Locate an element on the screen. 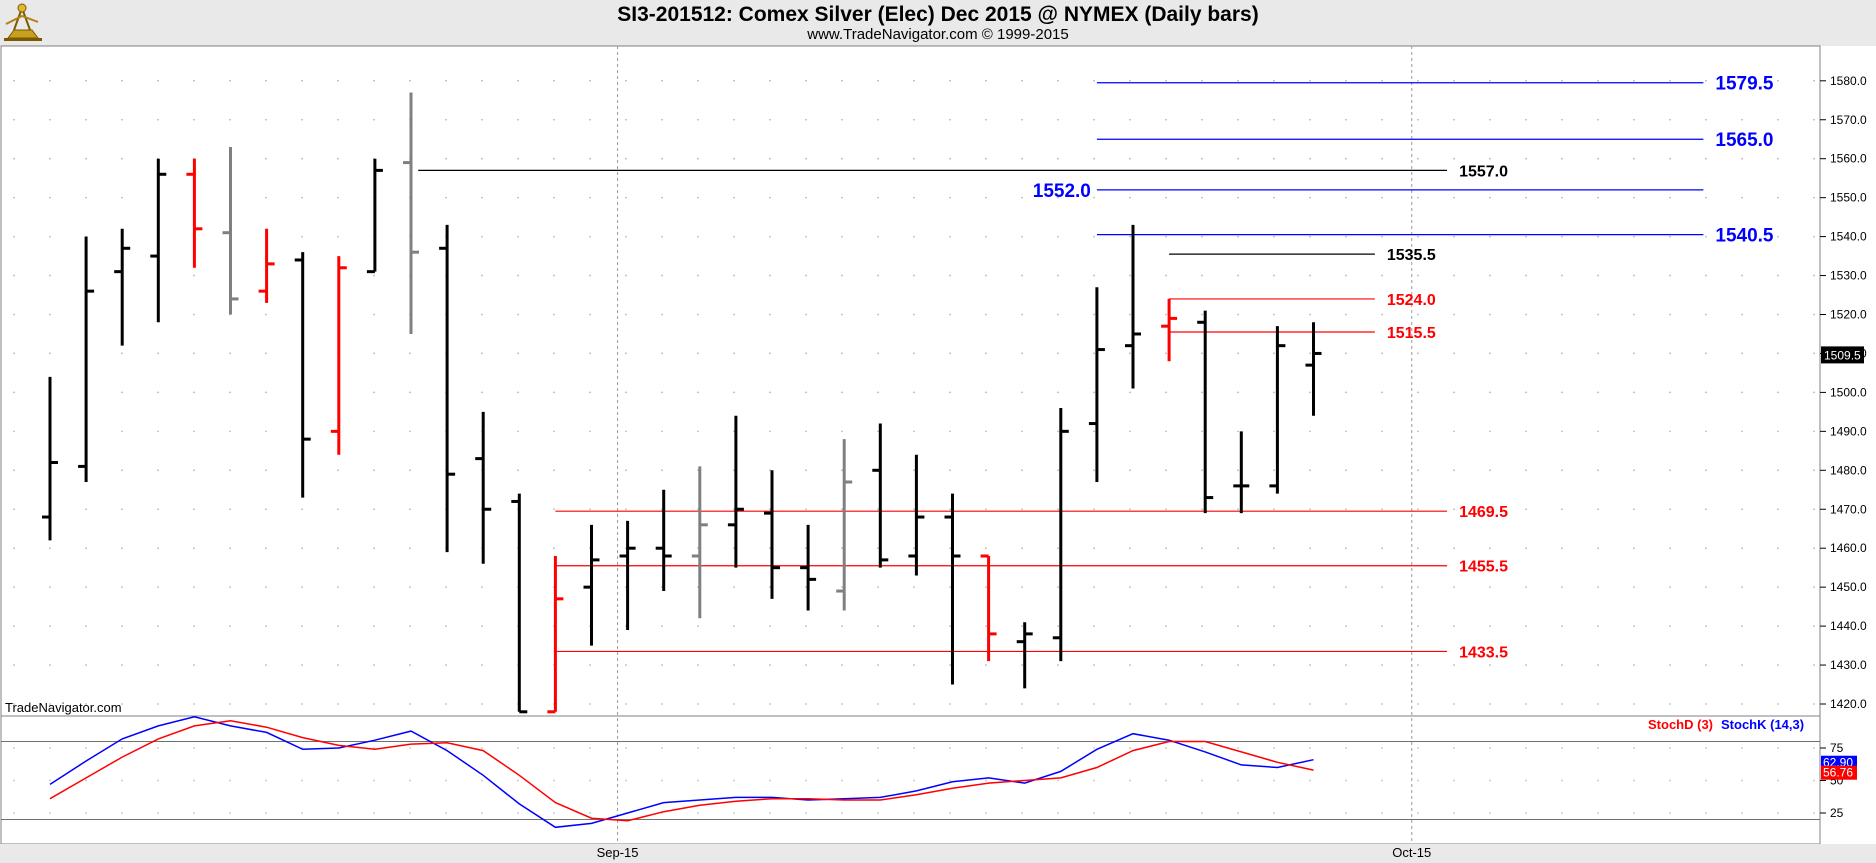 This screenshot has width=1876, height=863. y-tick-label: 1430.0 is located at coordinates (1848, 665).